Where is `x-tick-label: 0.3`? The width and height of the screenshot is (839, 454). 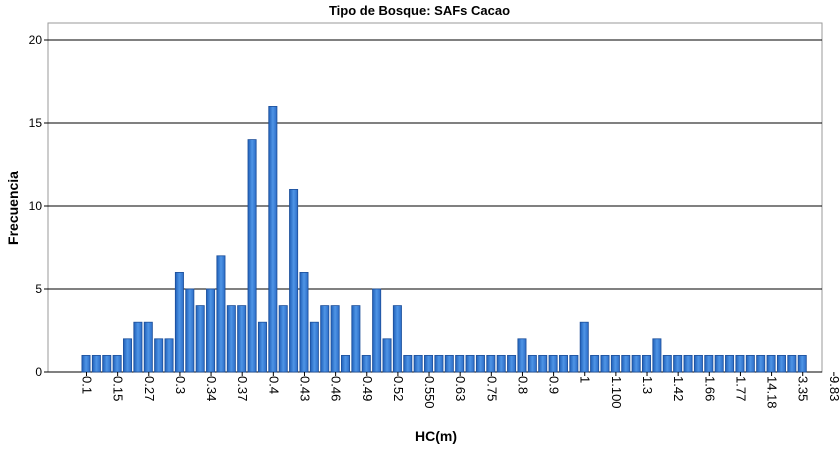
x-tick-label: 0.3 is located at coordinates (180, 385).